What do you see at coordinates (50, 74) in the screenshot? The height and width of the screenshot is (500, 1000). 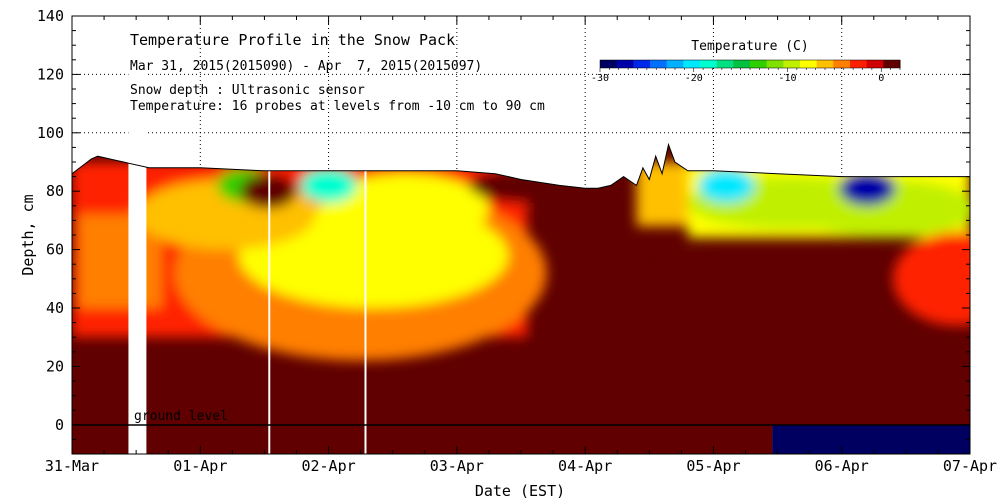 I see `y-tick-label: 120` at bounding box center [50, 74].